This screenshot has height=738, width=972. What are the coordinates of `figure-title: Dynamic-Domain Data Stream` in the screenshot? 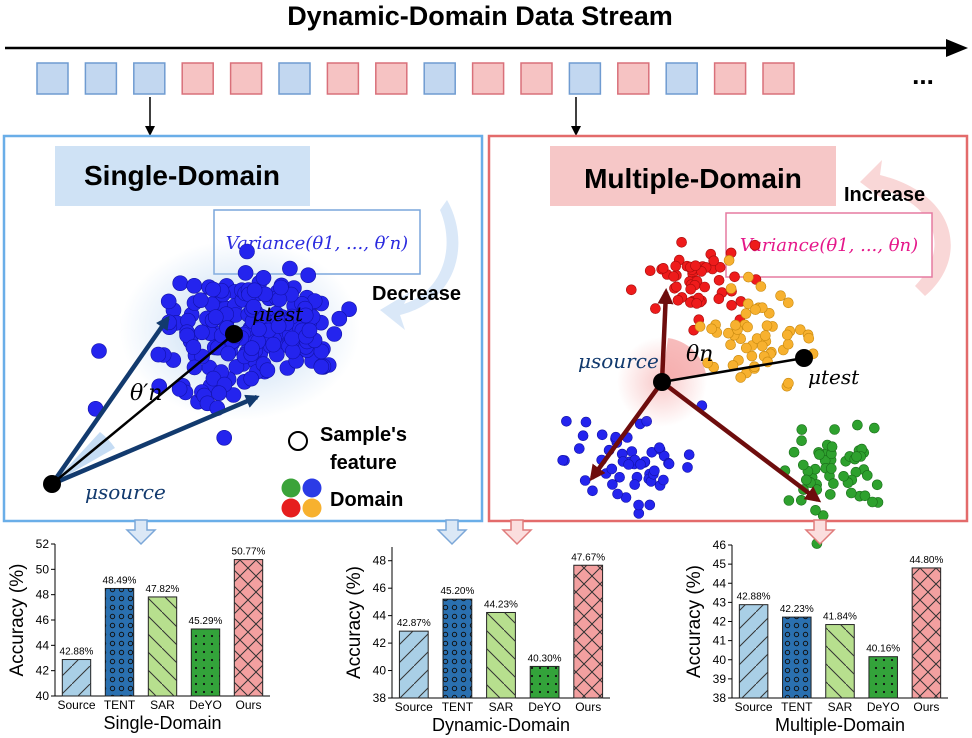 It's located at (480, 16).